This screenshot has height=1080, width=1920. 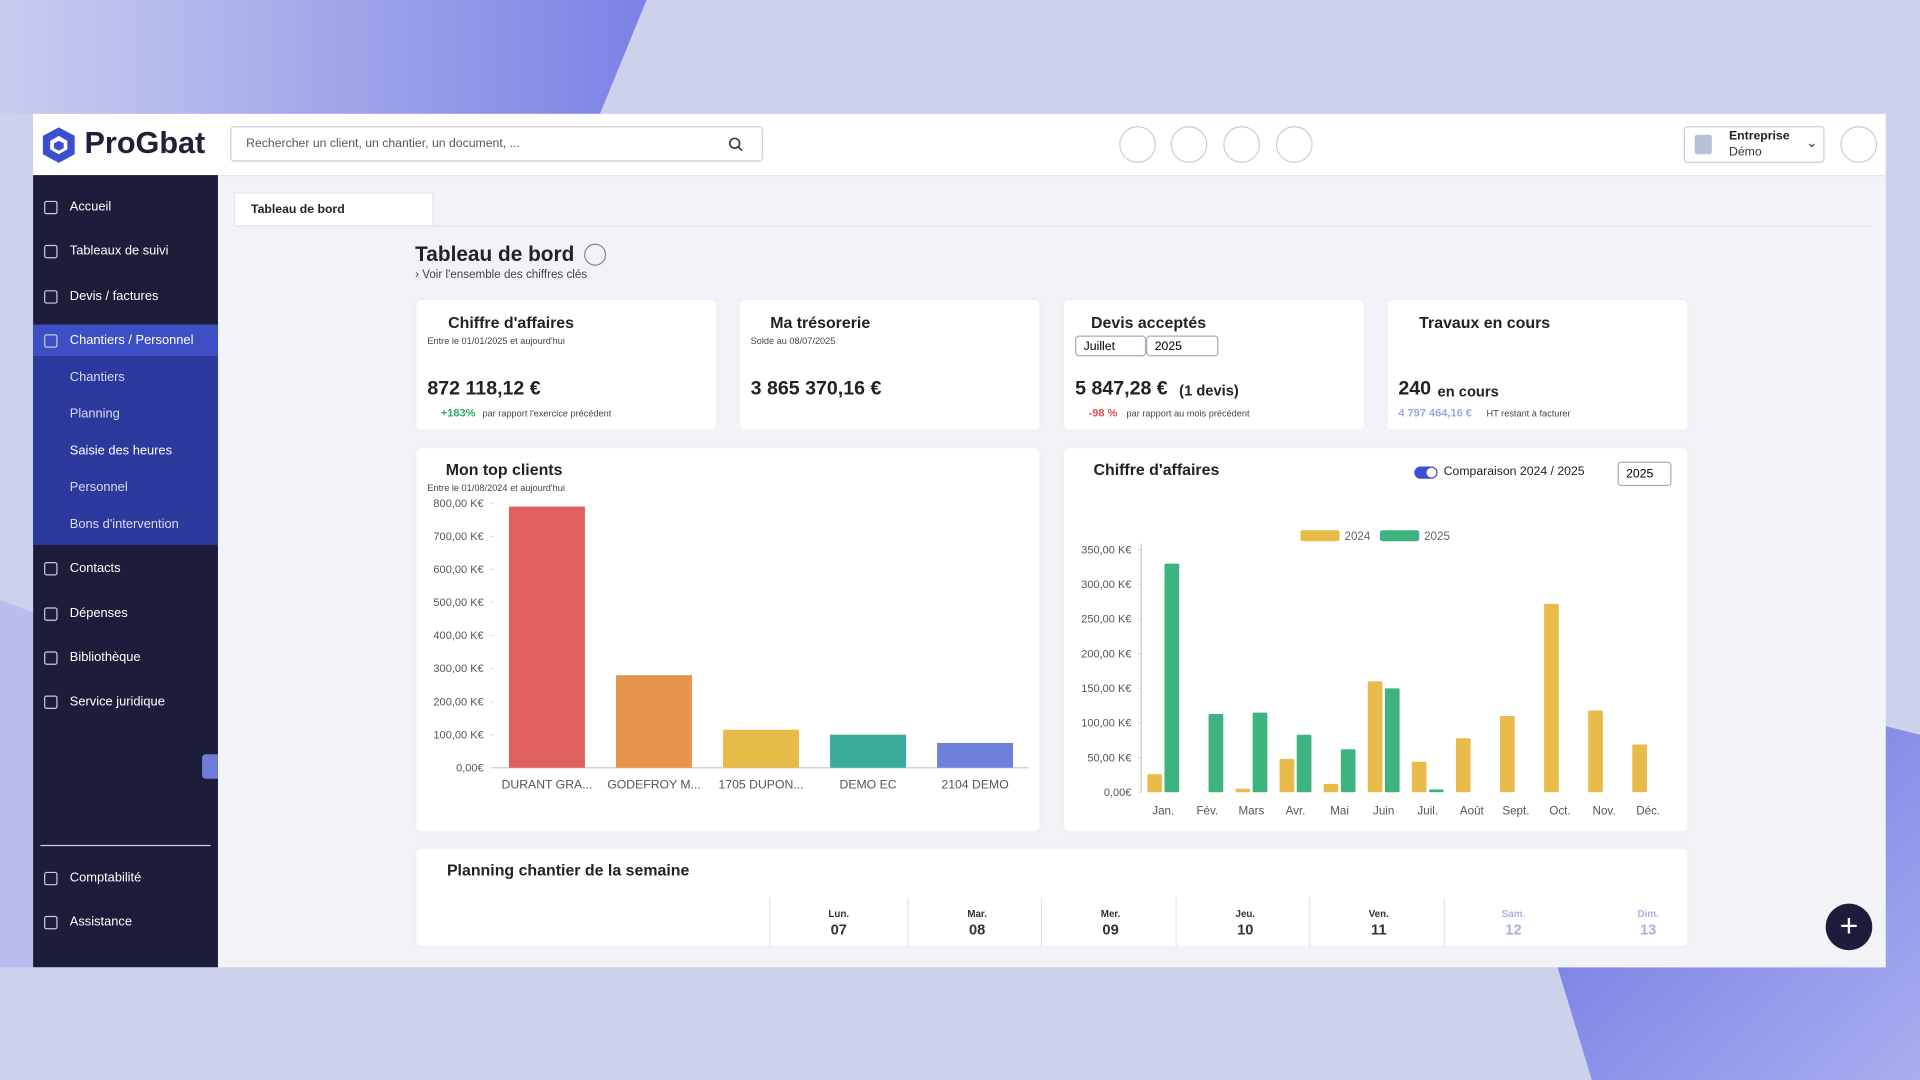 What do you see at coordinates (125, 207) in the screenshot?
I see `nav-item: Accueil` at bounding box center [125, 207].